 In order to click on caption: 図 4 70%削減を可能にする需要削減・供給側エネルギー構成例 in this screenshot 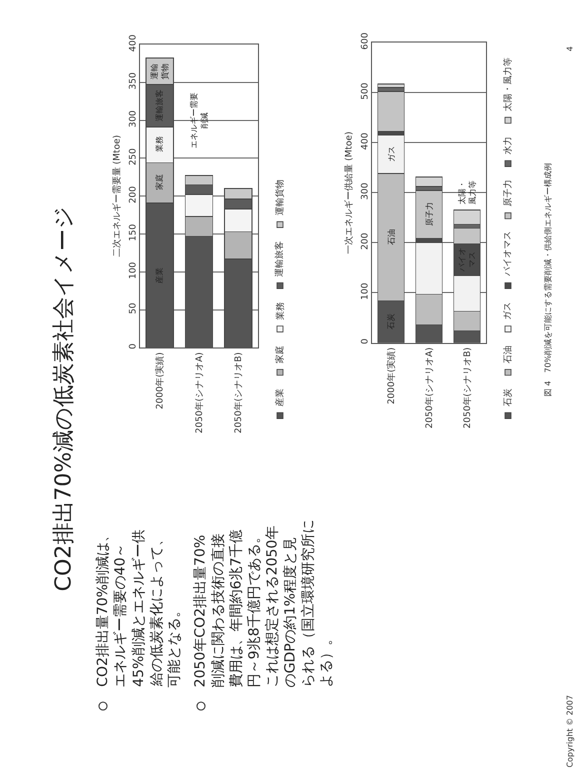, I will do `click(548, 279)`.